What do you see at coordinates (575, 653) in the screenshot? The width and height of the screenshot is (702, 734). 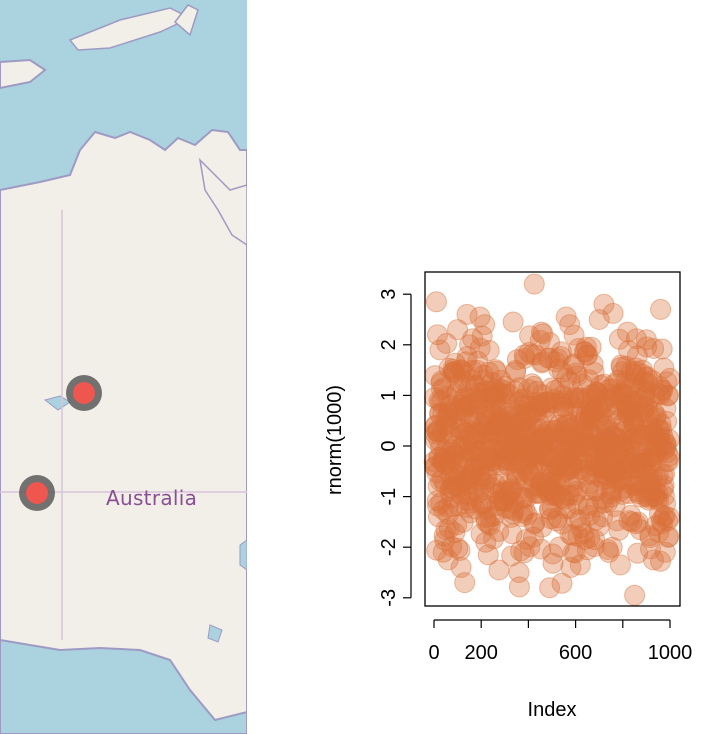 I see `x-tick-label: 600` at bounding box center [575, 653].